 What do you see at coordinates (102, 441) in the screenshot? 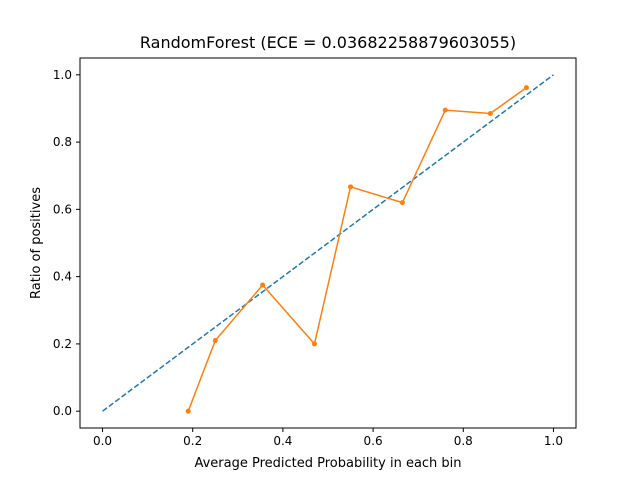
I see `x-tick-label-0: 0.0` at bounding box center [102, 441].